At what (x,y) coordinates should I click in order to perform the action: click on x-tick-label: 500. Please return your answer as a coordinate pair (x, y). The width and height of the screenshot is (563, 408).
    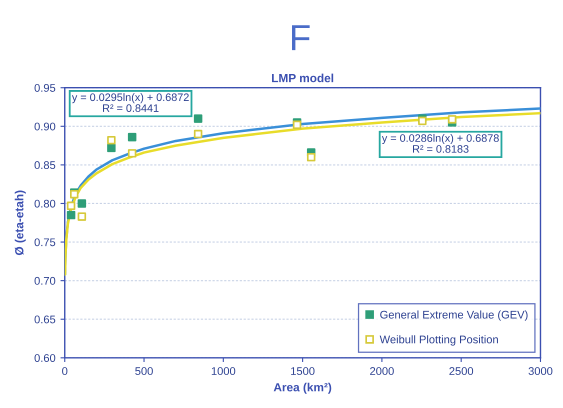
    Looking at the image, I should click on (144, 371).